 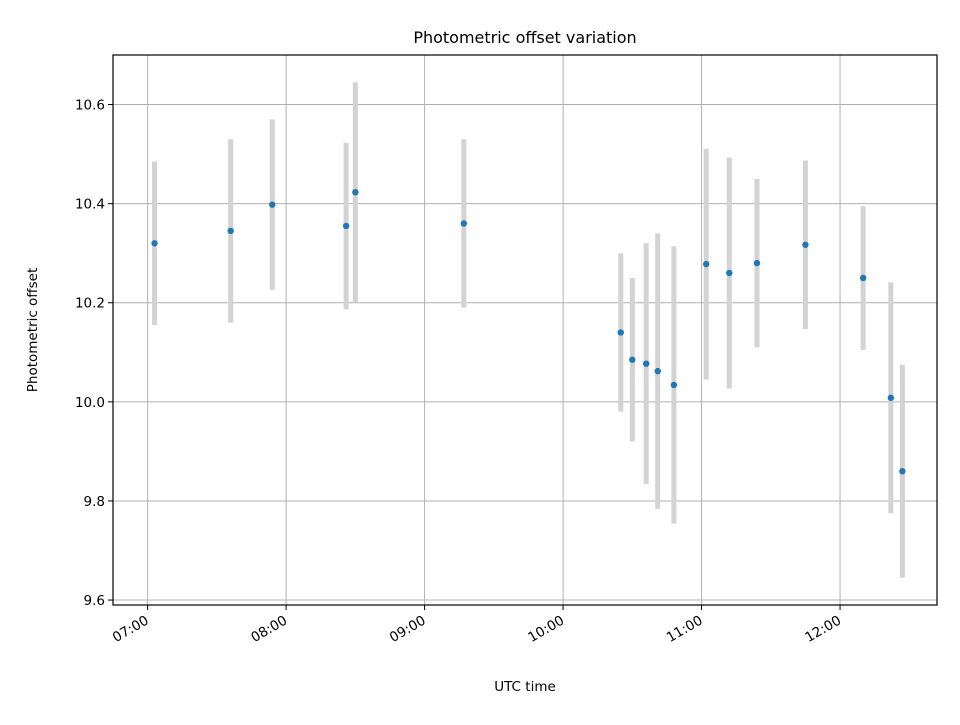 What do you see at coordinates (33, 330) in the screenshot?
I see `y-axis-label: Photometric offset` at bounding box center [33, 330].